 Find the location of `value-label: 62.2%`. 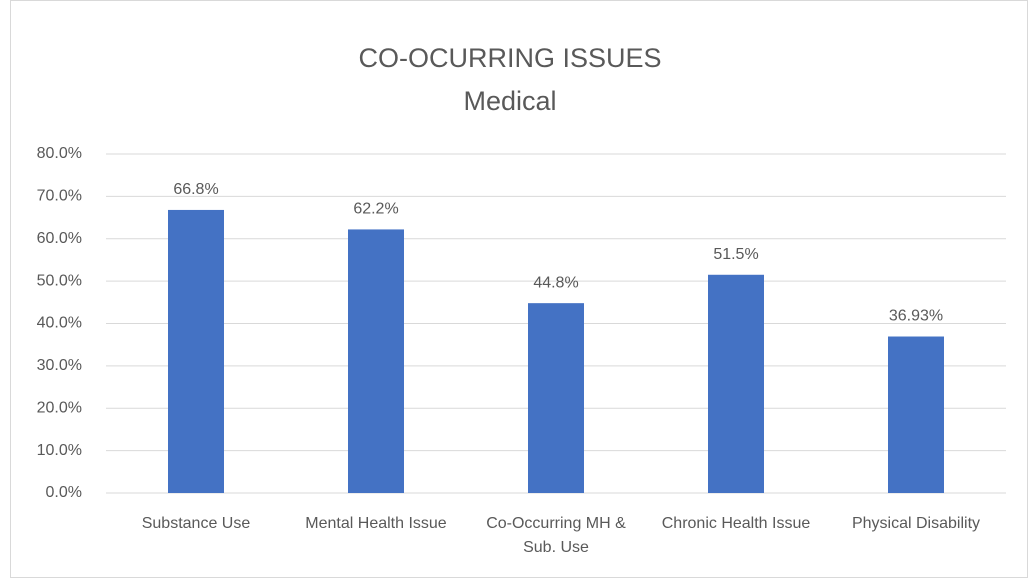

value-label: 62.2% is located at coordinates (375, 209).